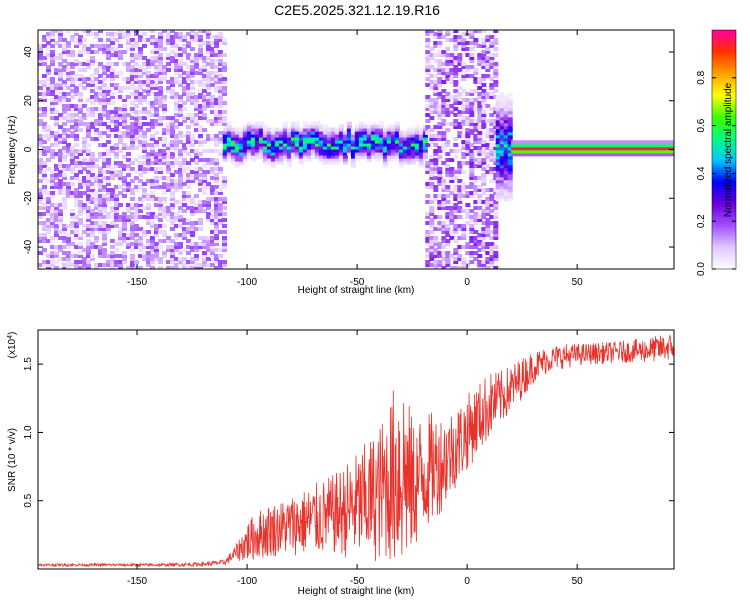 The width and height of the screenshot is (750, 600). What do you see at coordinates (701, 173) in the screenshot?
I see `colorbar-tick-label: 0.4` at bounding box center [701, 173].